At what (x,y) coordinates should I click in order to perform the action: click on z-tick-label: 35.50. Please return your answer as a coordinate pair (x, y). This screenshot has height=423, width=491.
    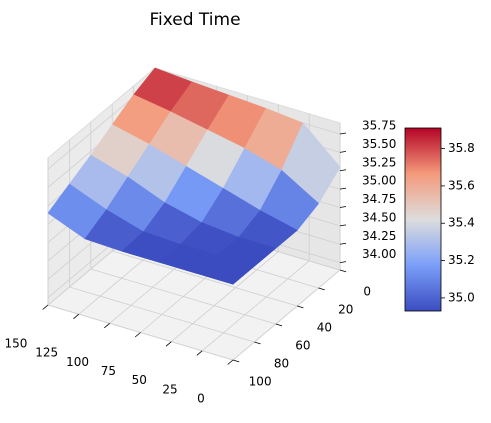
    Looking at the image, I should click on (379, 144).